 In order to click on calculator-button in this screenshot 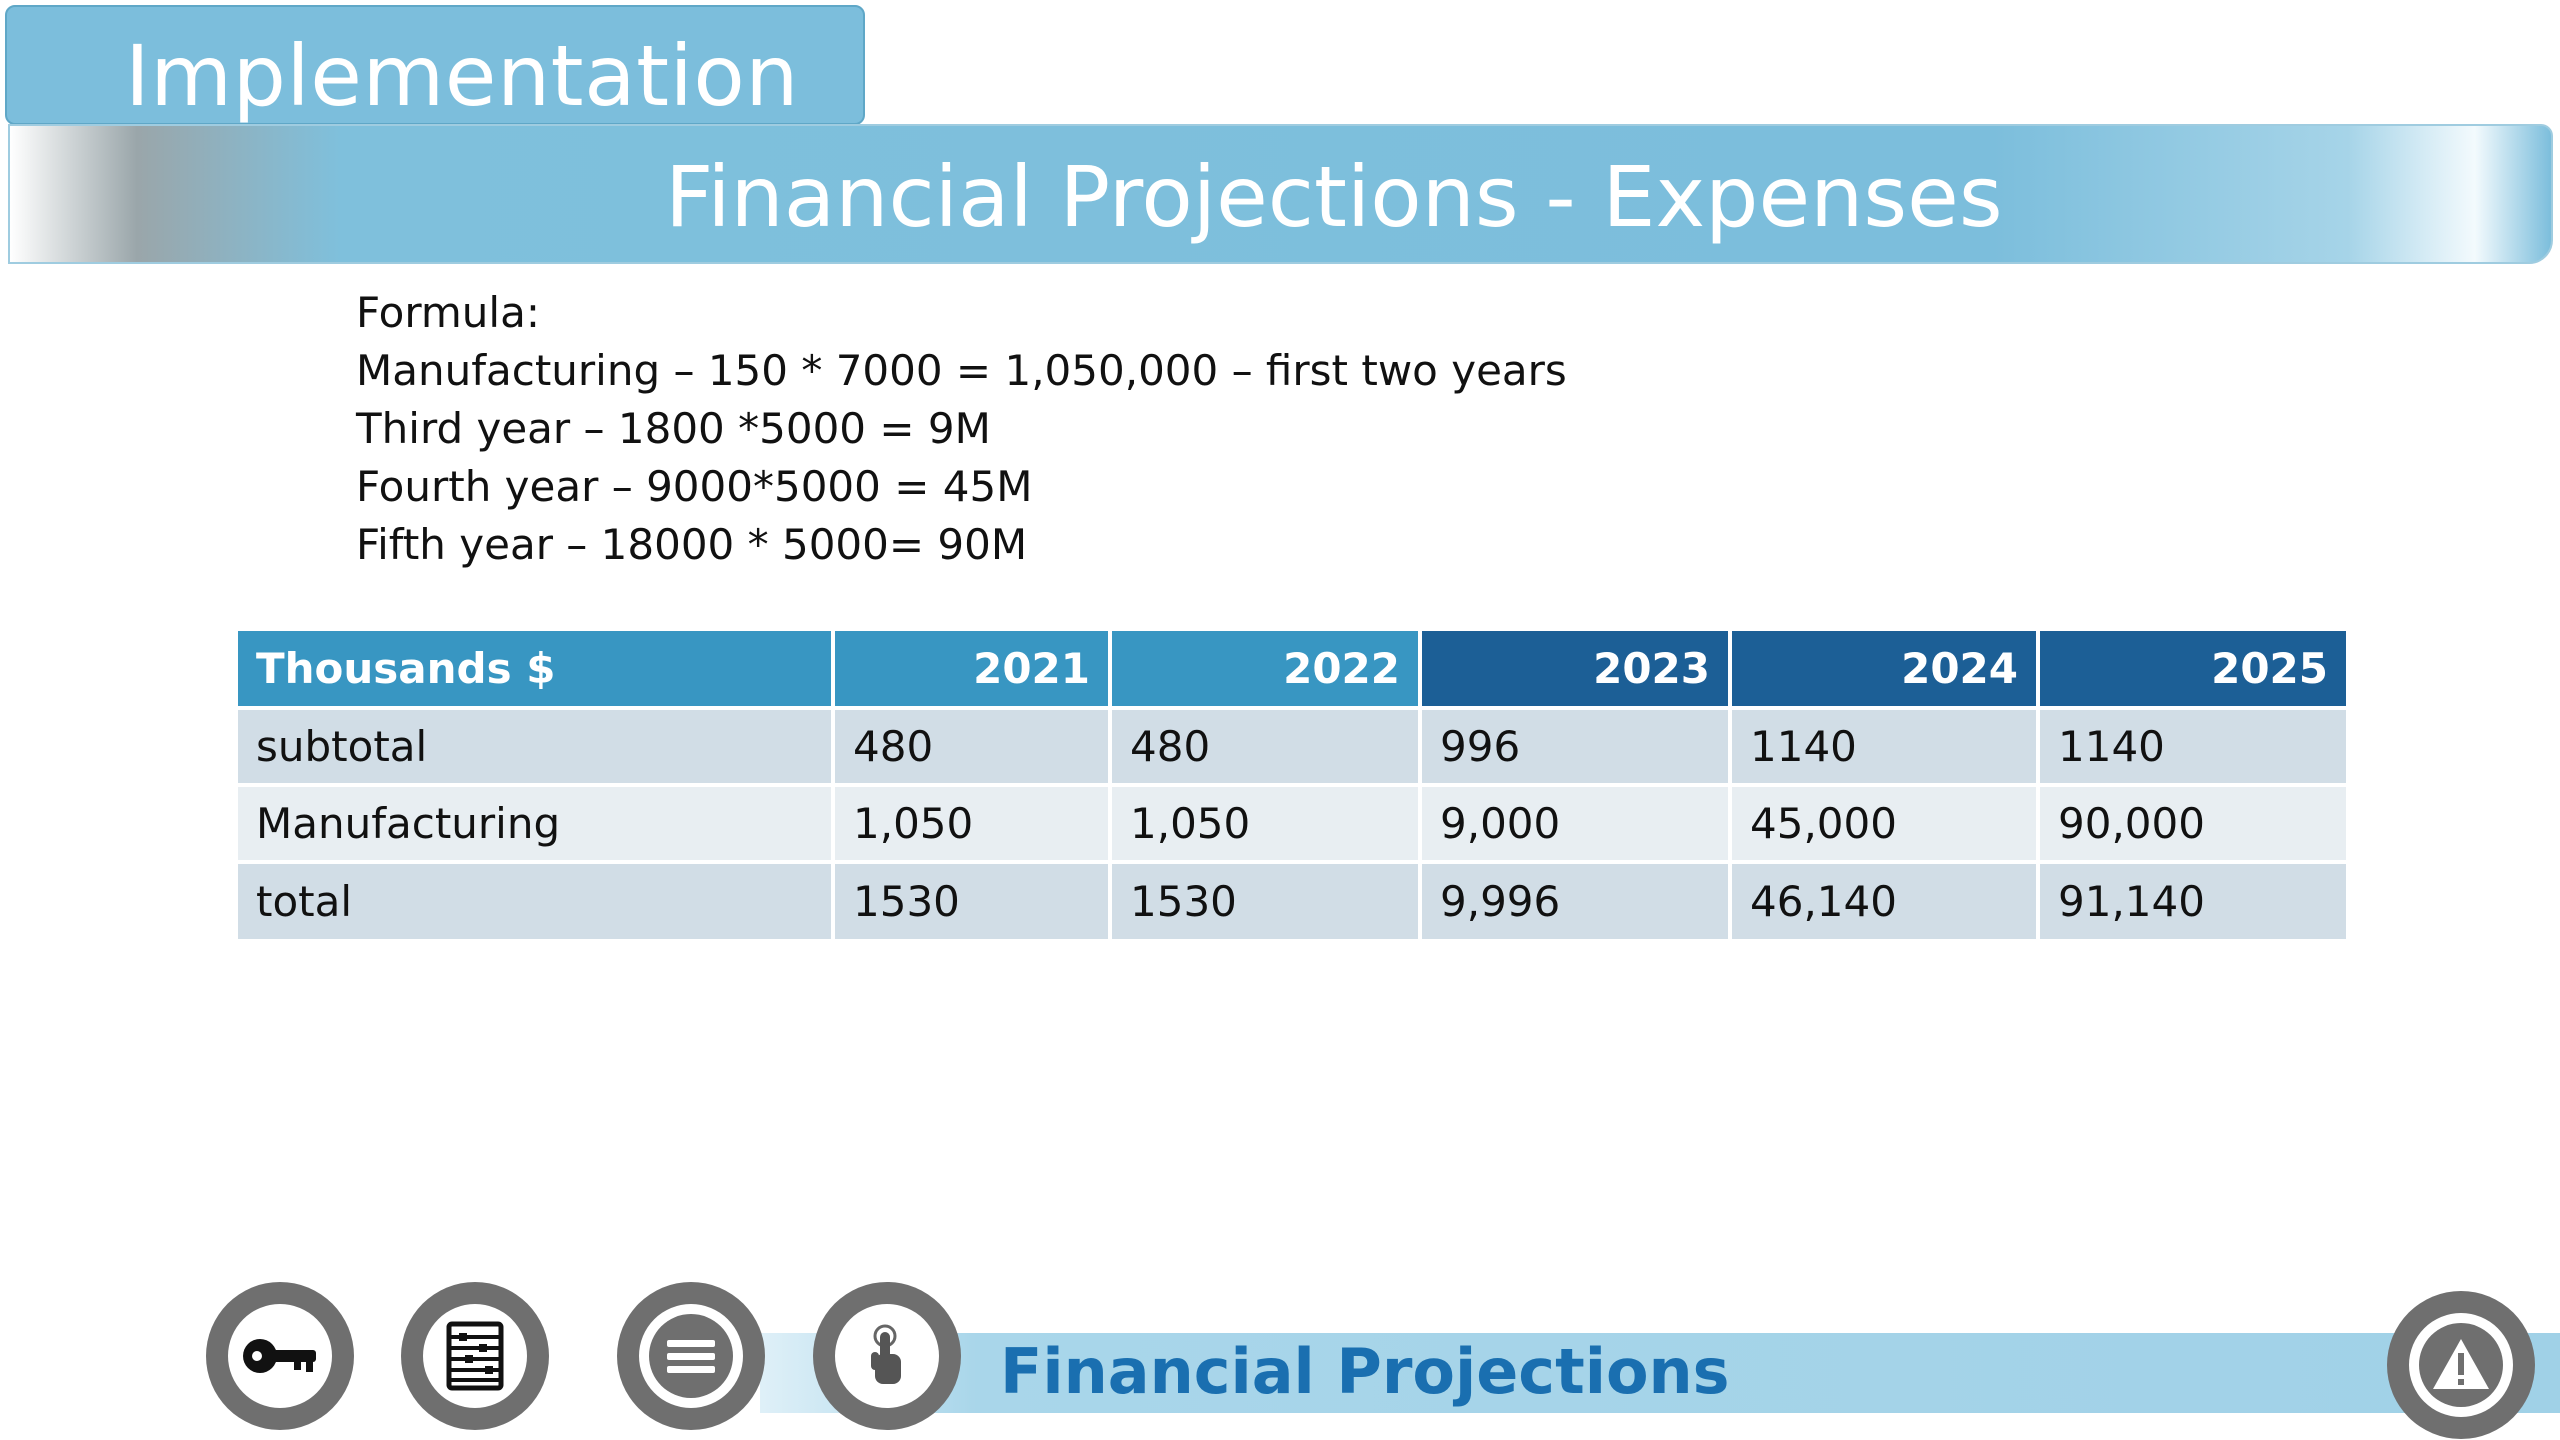, I will do `click(475, 1356)`.